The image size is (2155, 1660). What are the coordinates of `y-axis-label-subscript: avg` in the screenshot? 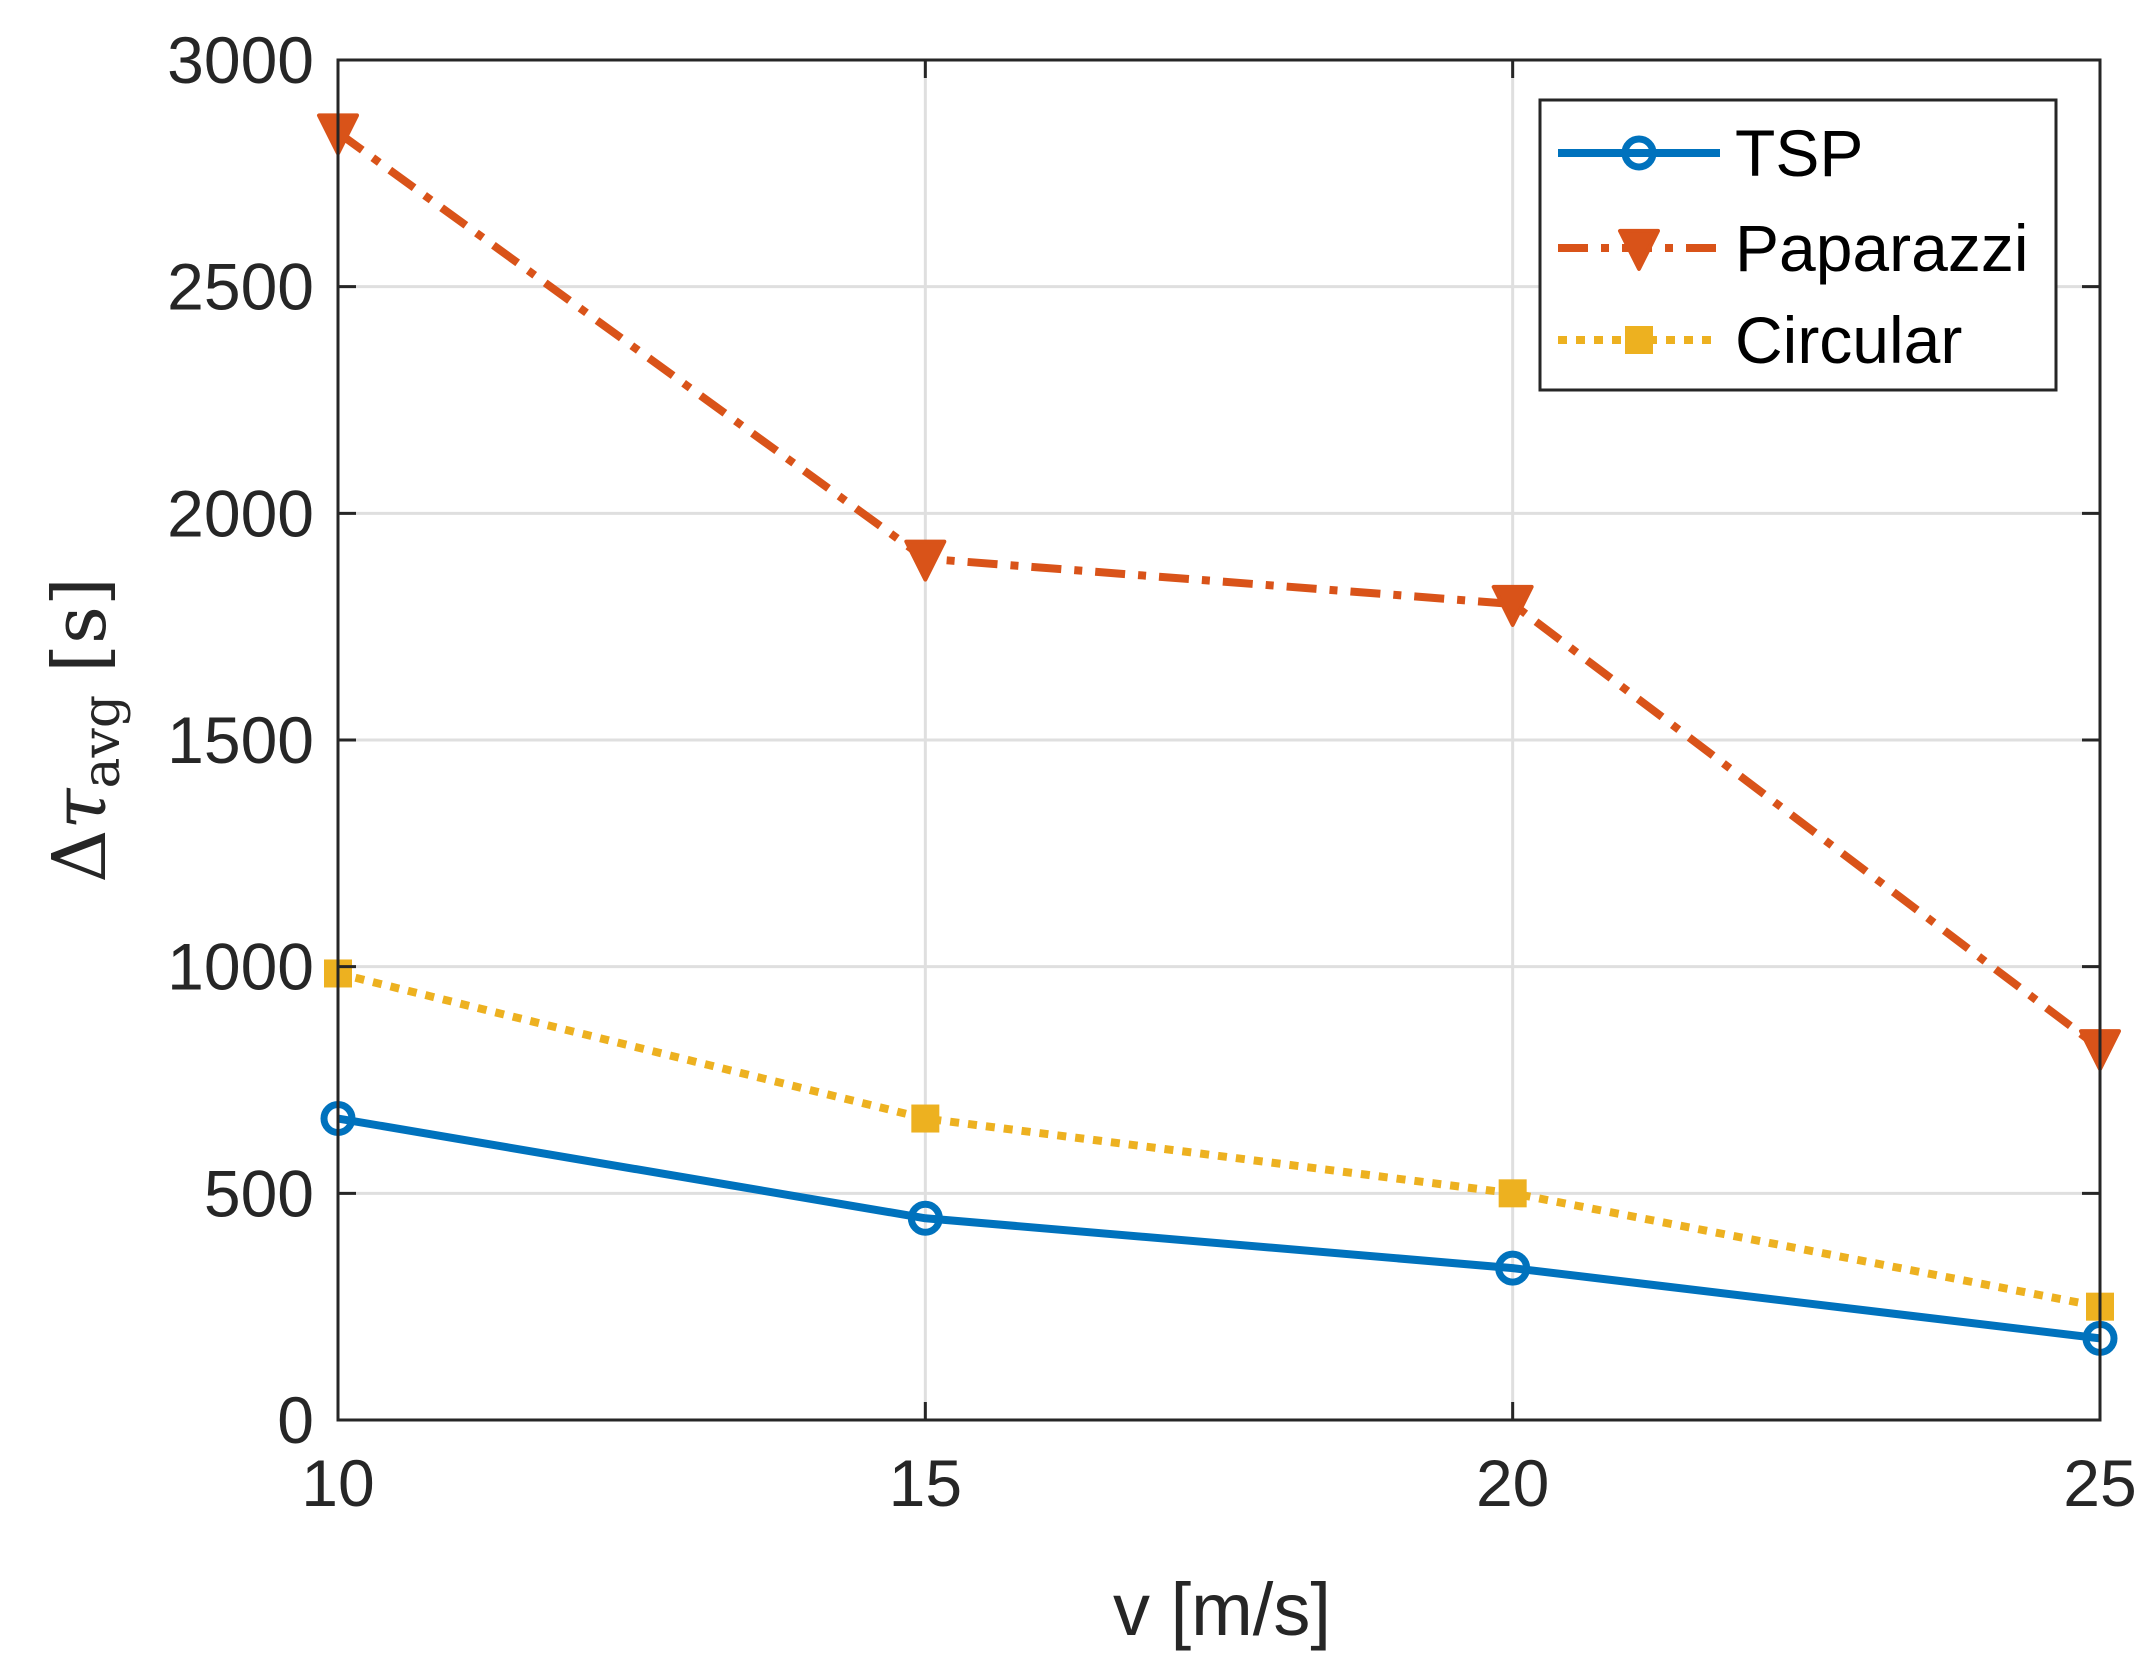 It's located at (102, 742).